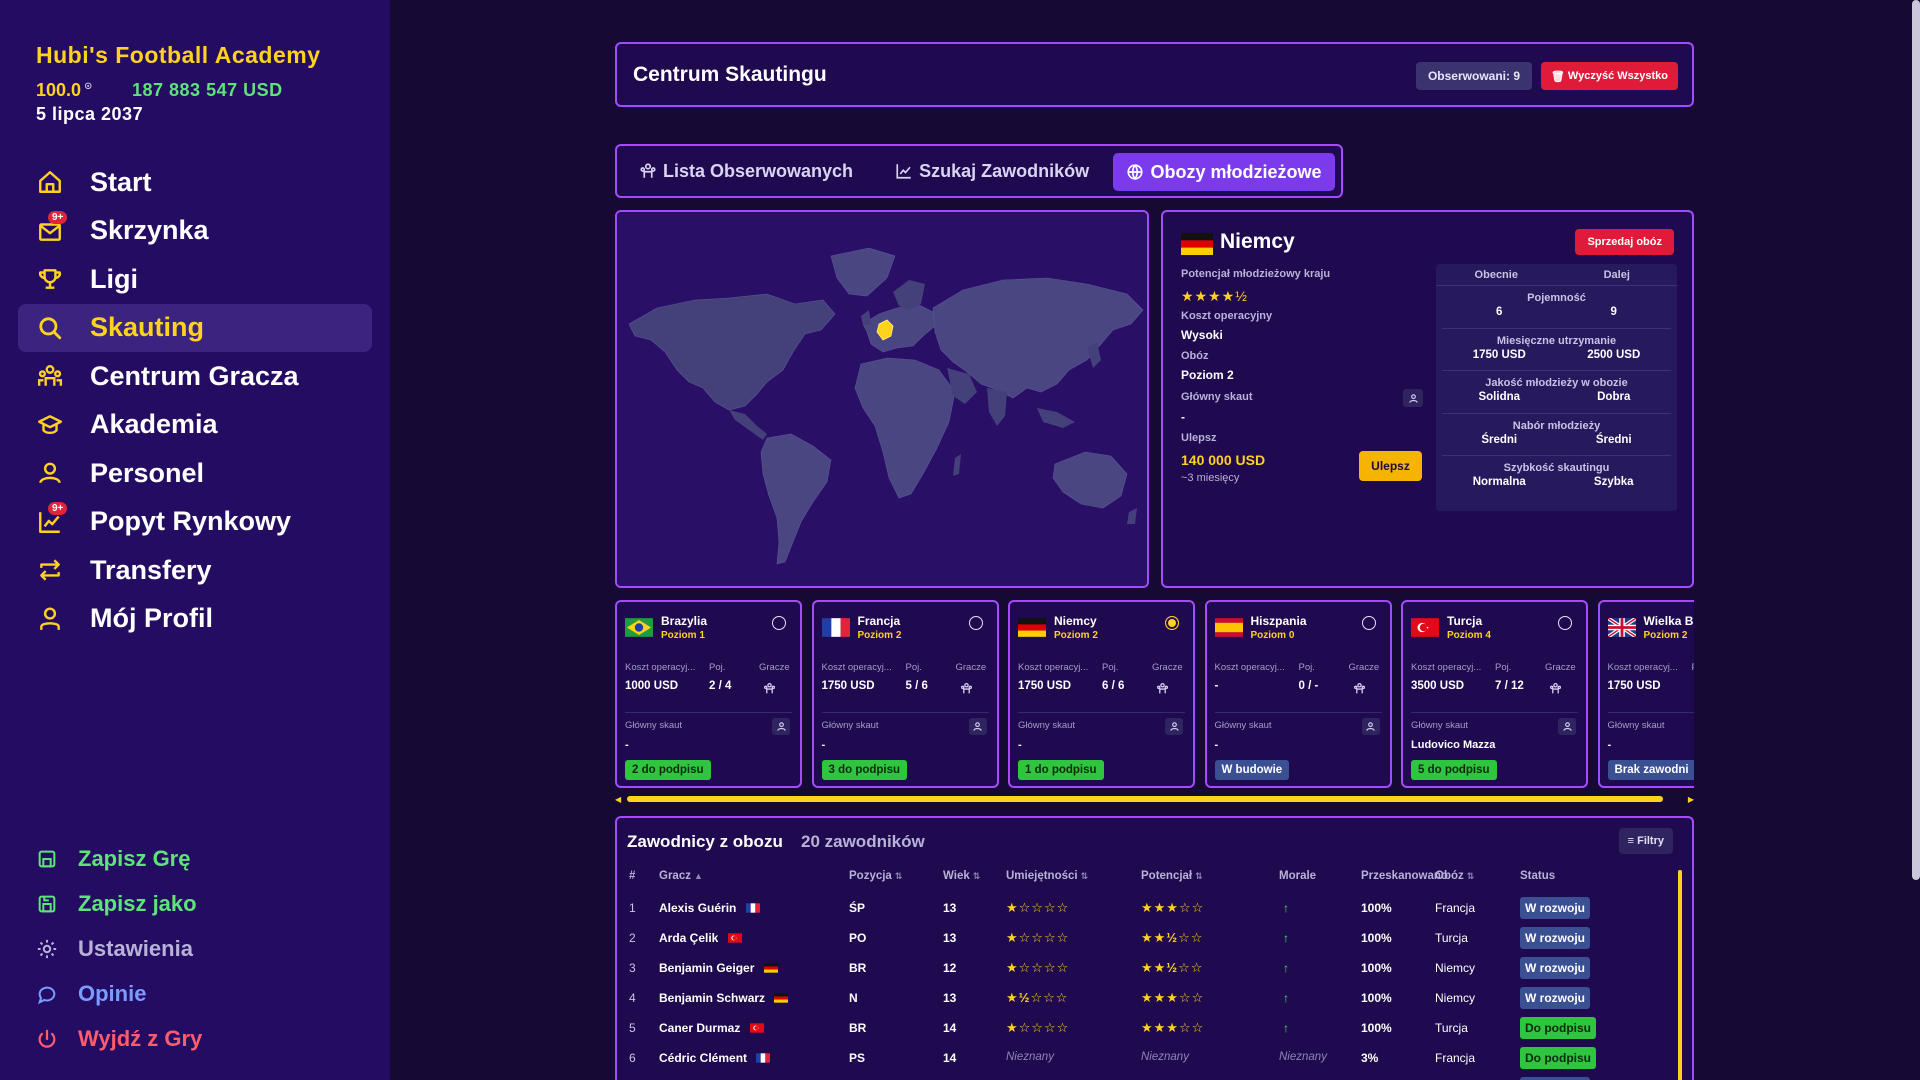 The height and width of the screenshot is (1080, 1920). I want to click on comparison-row: Miesięczne utrzymanie 1750 USD 2500 USD, so click(1556, 350).